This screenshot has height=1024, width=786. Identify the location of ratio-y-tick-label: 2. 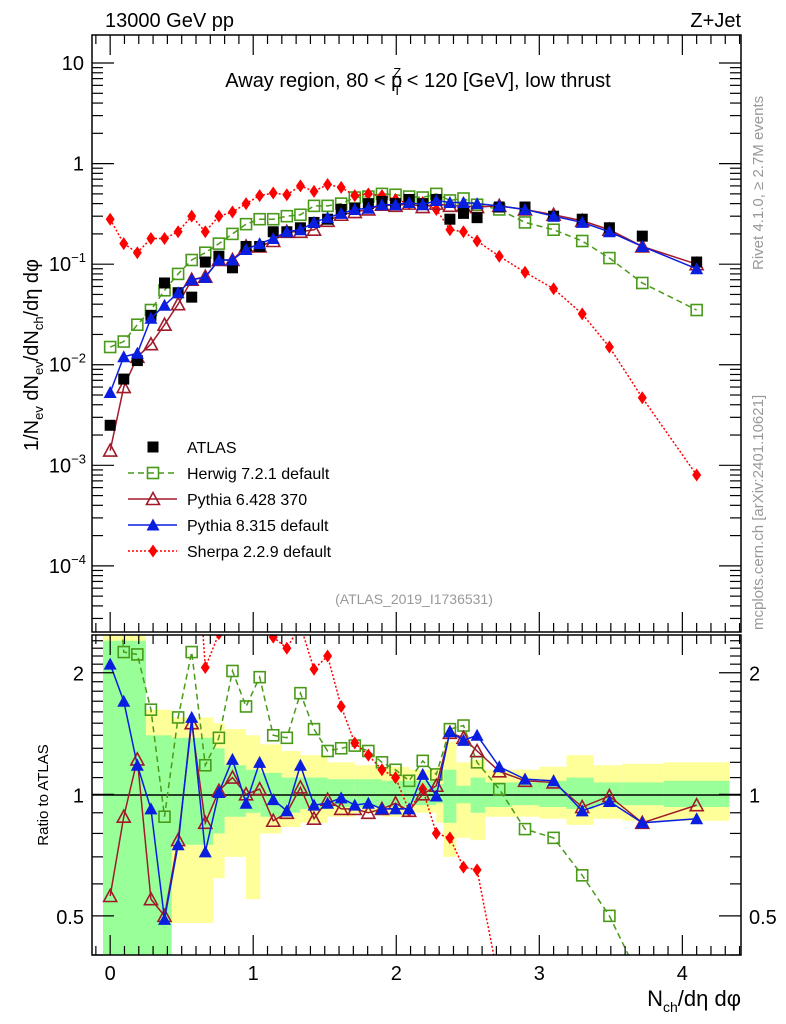
(78, 675).